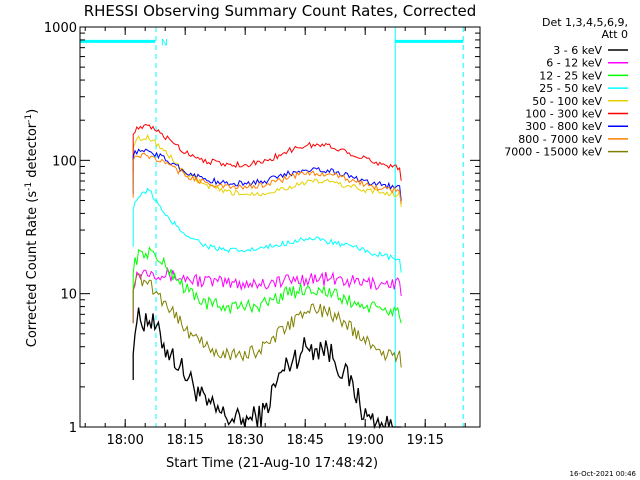  I want to click on legend-header-attenuator: Att 0, so click(615, 34).